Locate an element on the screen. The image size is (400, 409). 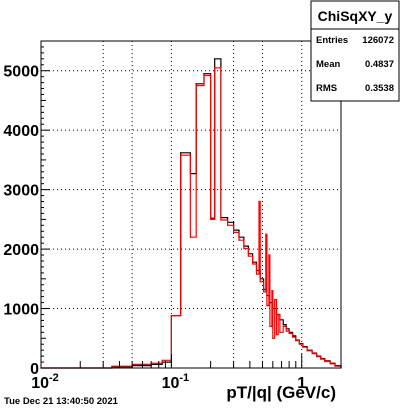
y-tick-label: 5000 is located at coordinates (21, 72).